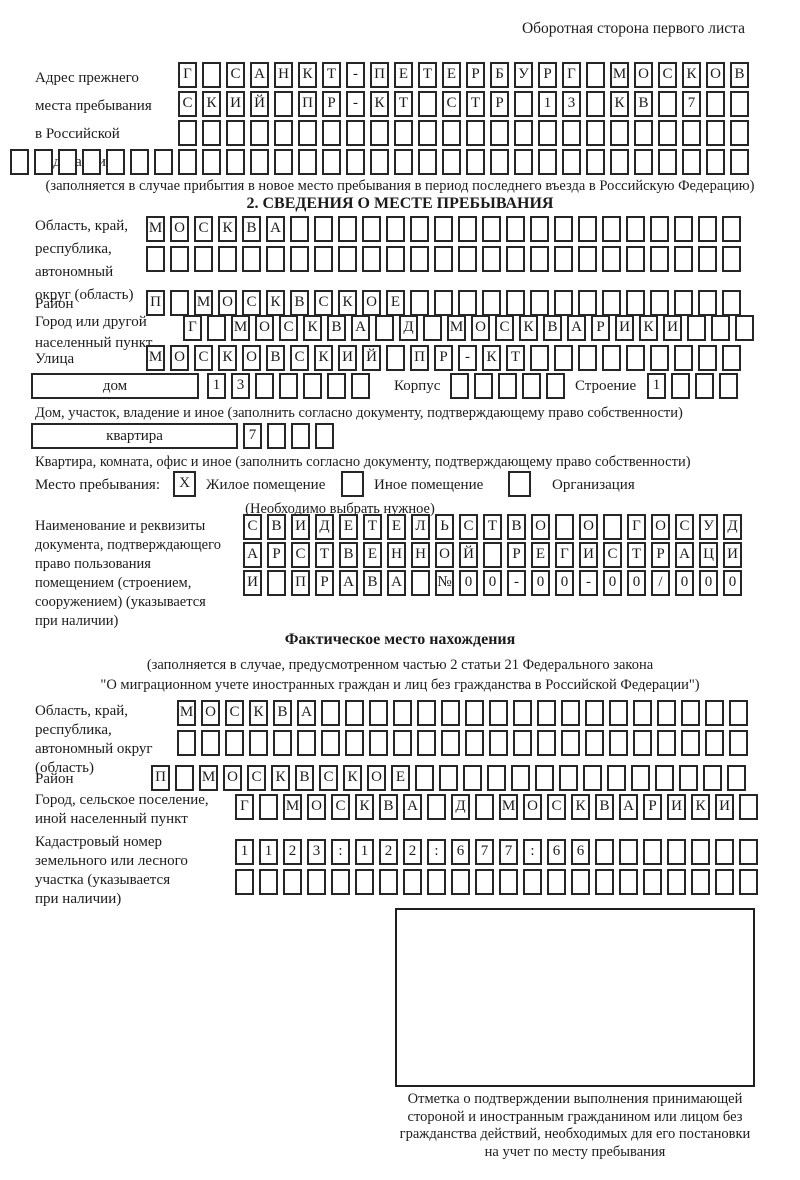  I want to click on char-cell: В, so click(516, 527).